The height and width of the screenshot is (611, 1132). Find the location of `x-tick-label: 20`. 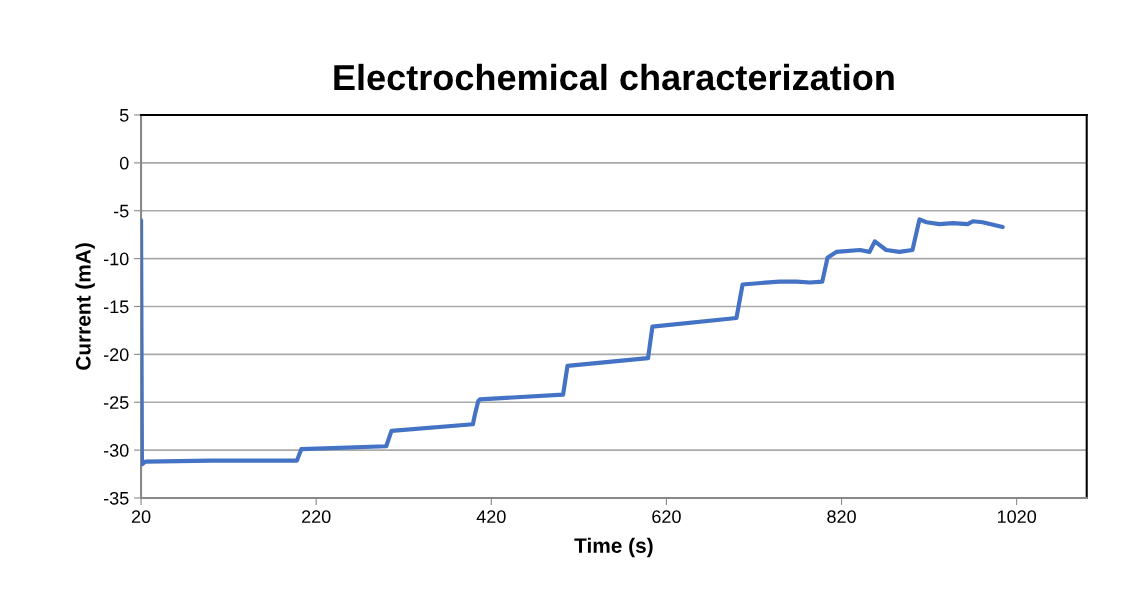

x-tick-label: 20 is located at coordinates (141, 517).